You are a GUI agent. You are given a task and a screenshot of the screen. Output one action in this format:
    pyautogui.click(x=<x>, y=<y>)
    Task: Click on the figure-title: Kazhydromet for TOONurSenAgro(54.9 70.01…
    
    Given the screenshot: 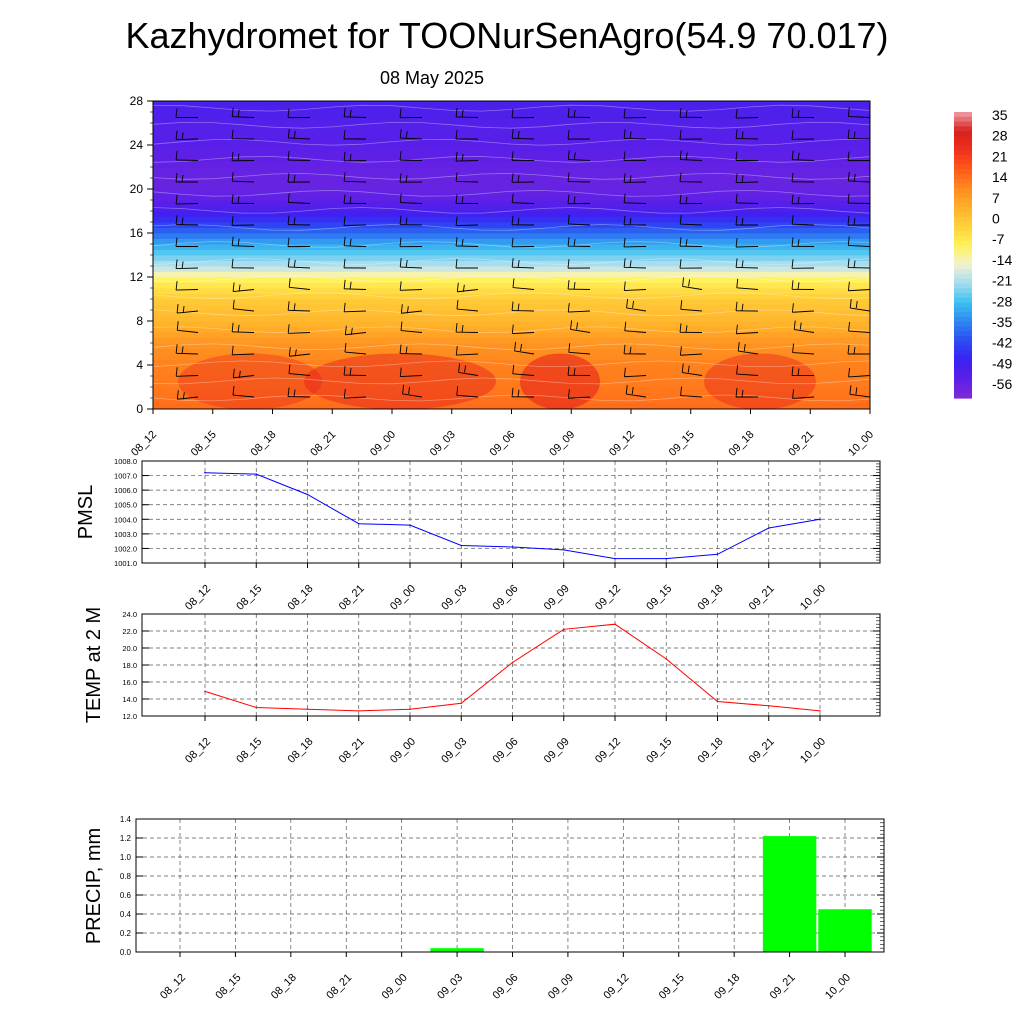 What is the action you would take?
    pyautogui.click(x=506, y=35)
    